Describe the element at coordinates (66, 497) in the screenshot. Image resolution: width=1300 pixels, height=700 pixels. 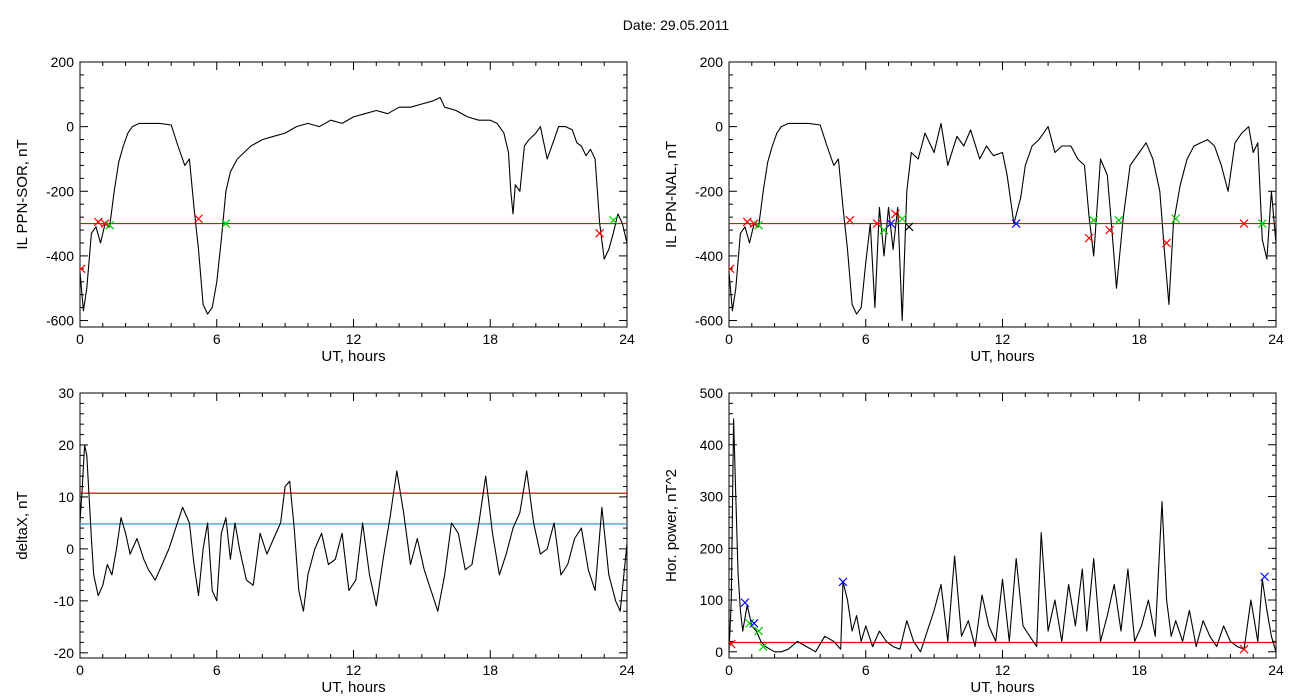
I see `y-tick-label: 10` at that location.